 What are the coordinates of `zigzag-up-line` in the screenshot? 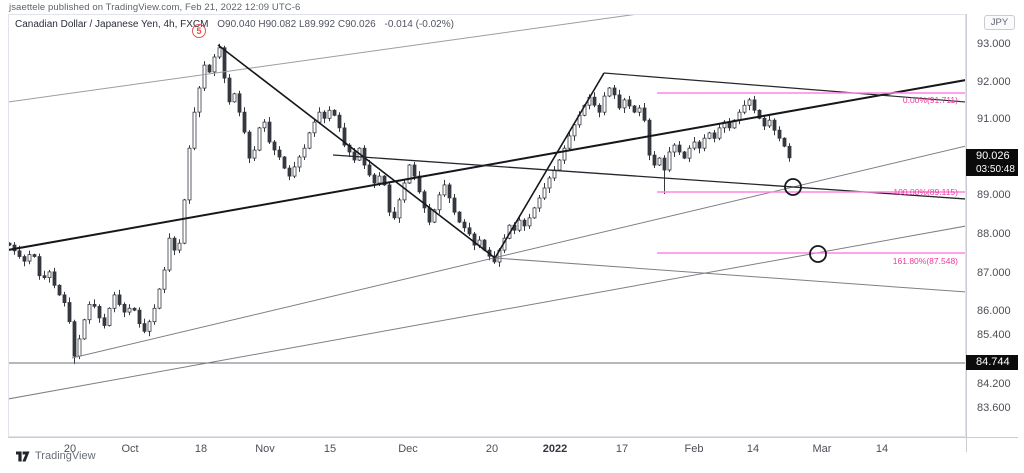 It's located at (549, 165).